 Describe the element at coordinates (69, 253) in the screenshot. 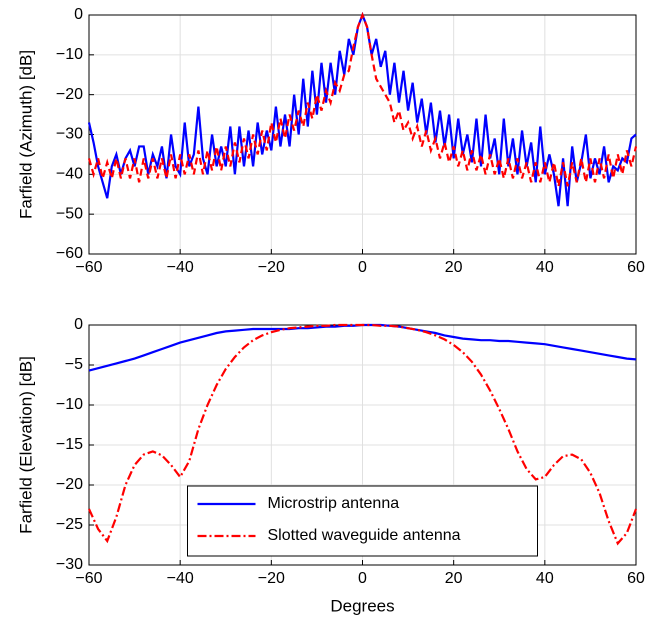

I see `y-tick-label: −60` at that location.